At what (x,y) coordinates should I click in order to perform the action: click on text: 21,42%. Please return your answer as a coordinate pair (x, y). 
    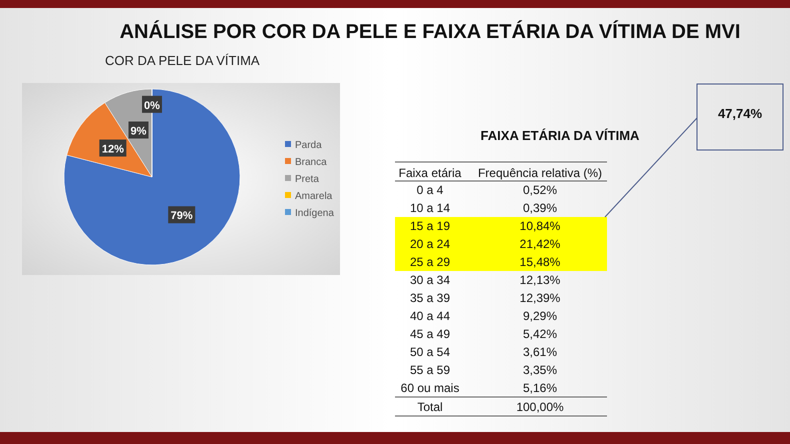
    Looking at the image, I should click on (540, 244).